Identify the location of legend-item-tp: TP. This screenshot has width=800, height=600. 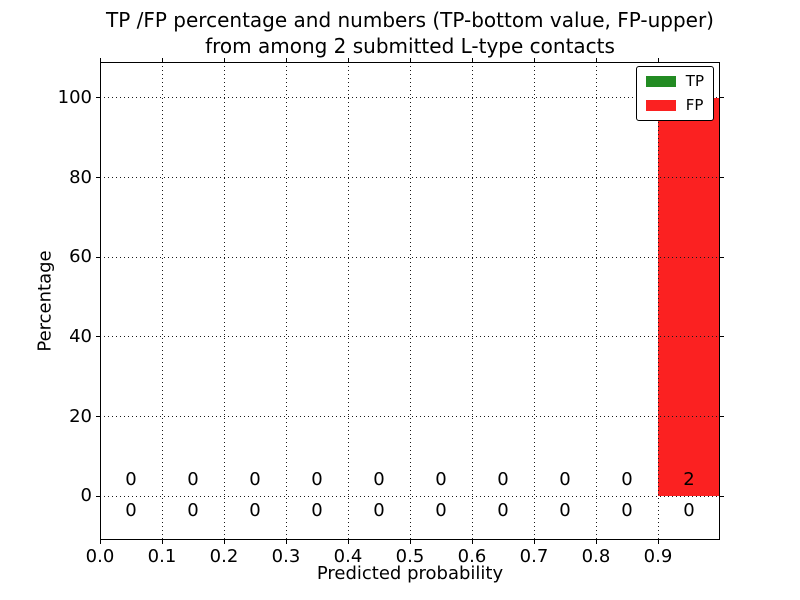
(674, 81).